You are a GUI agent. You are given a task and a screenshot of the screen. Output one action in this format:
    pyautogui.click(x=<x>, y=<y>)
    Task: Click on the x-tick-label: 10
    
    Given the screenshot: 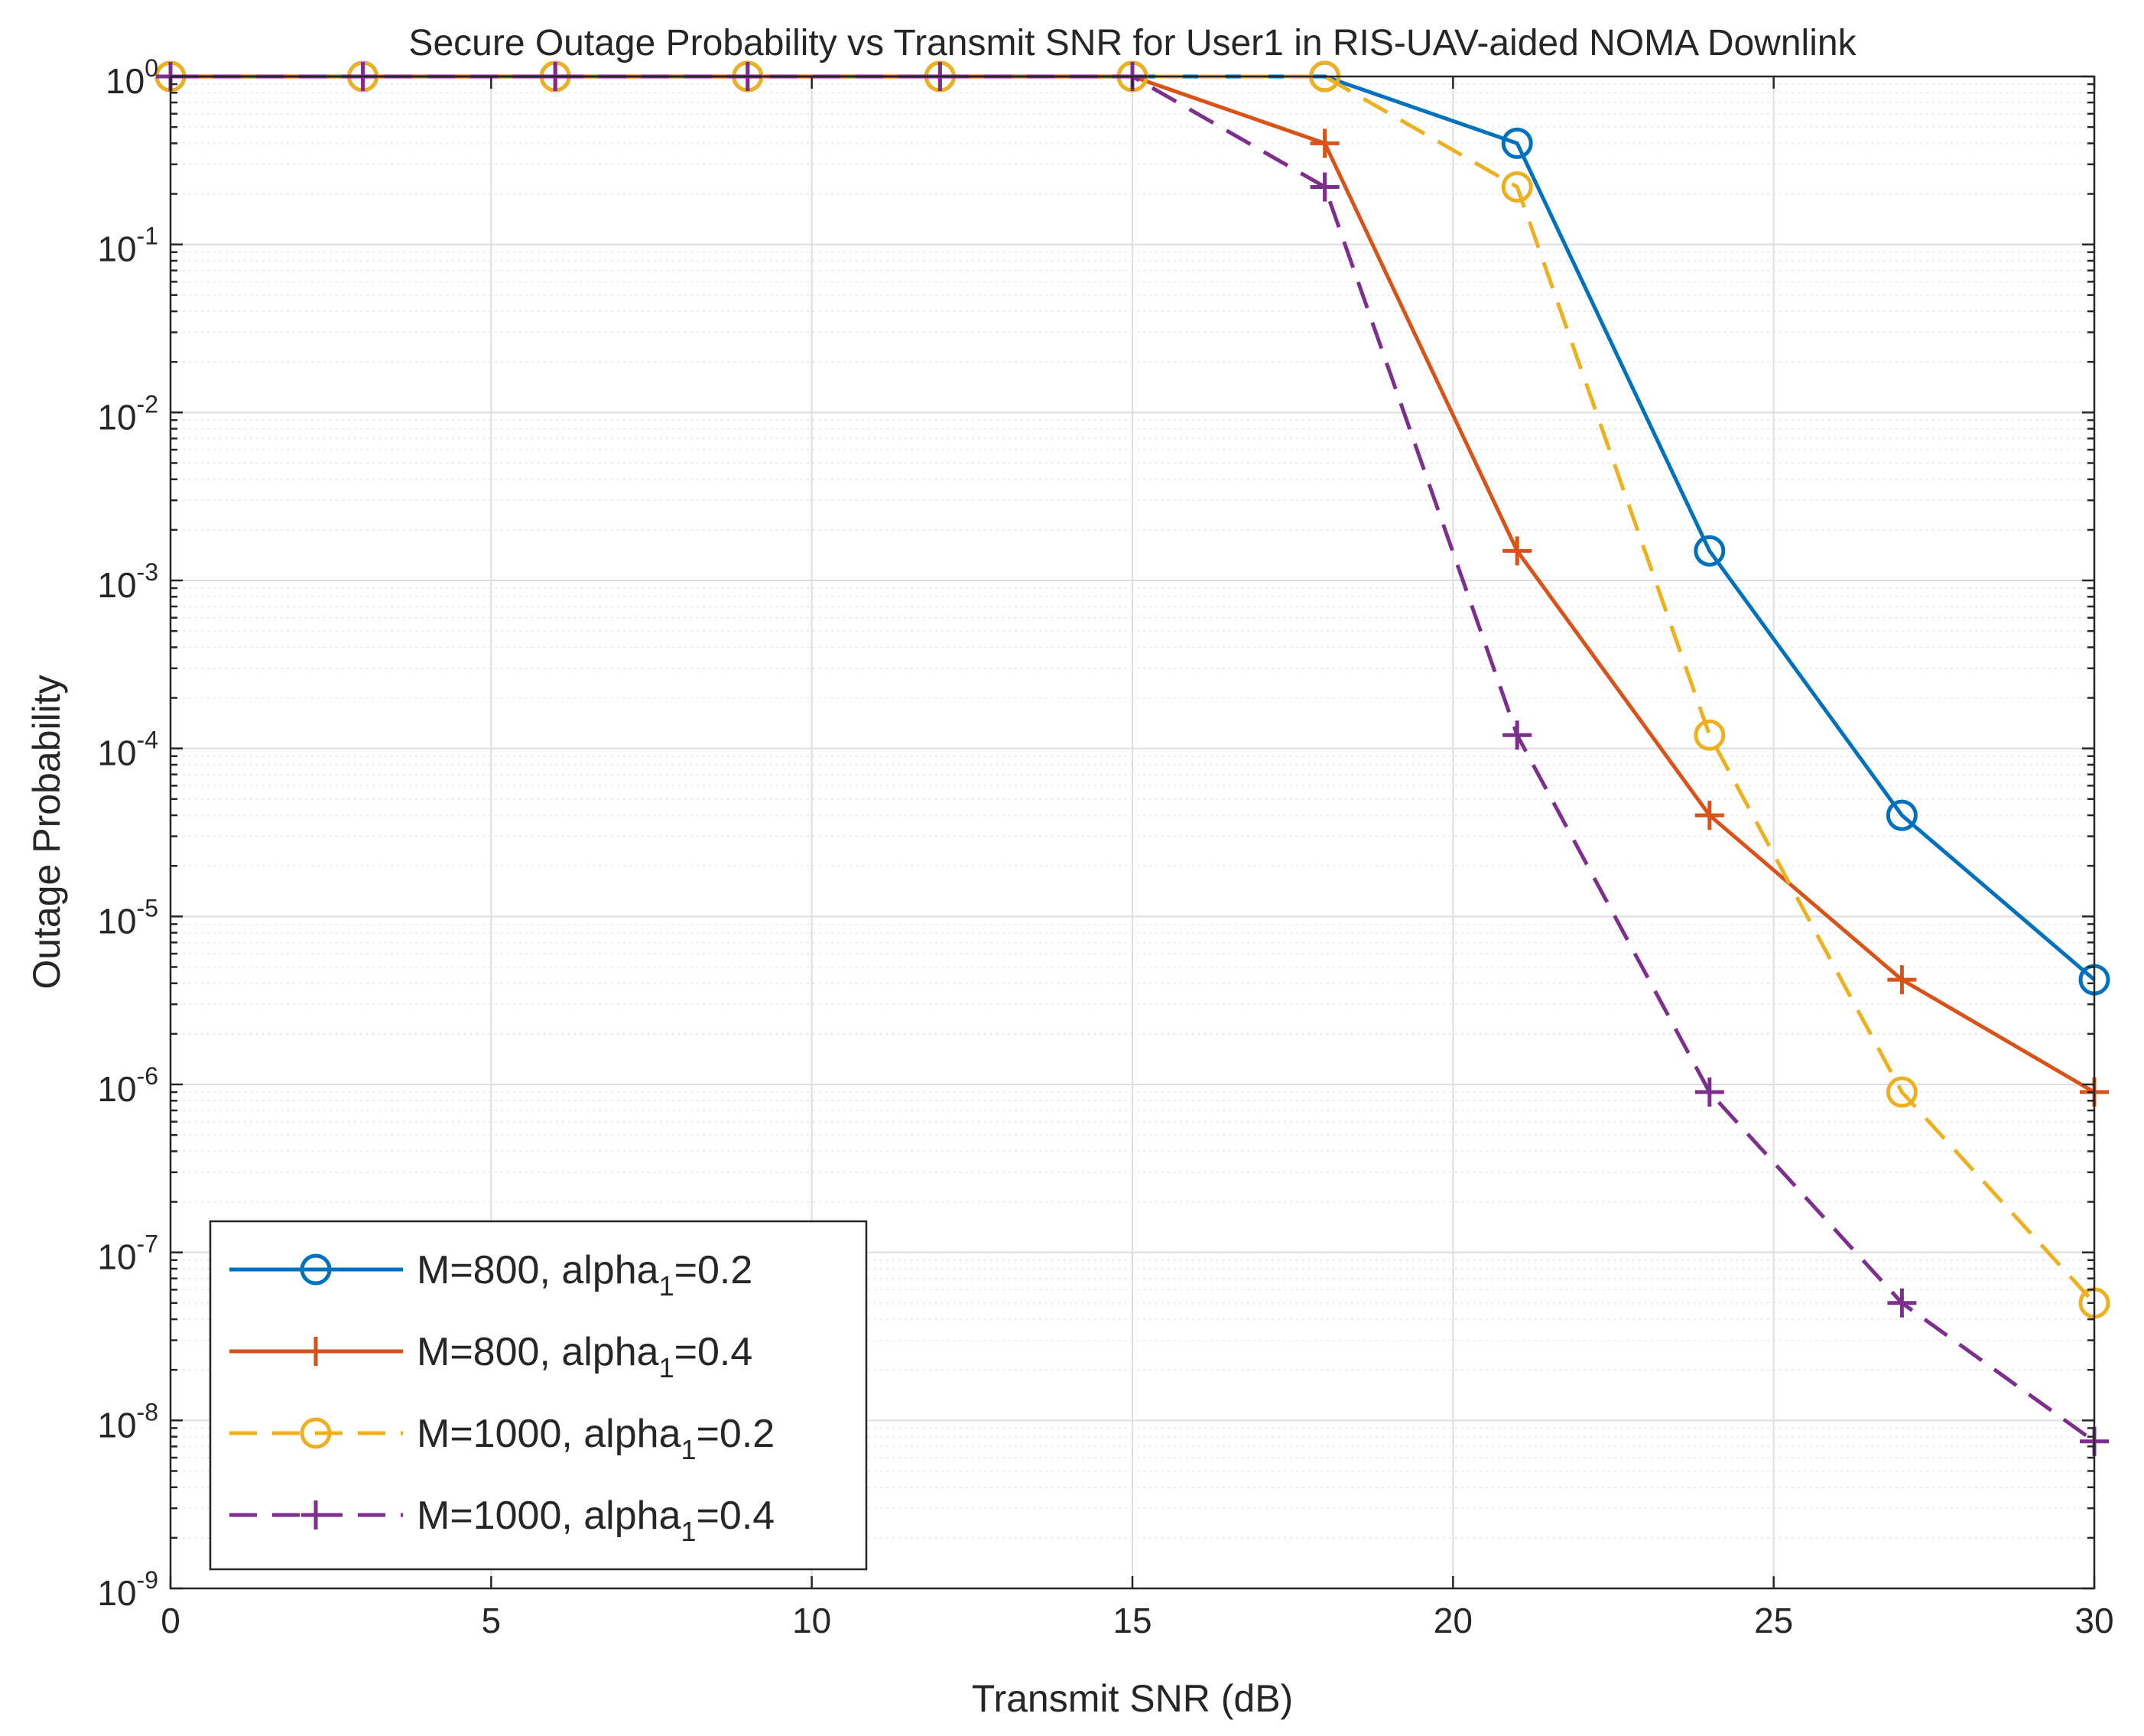 What is the action you would take?
    pyautogui.click(x=812, y=1620)
    